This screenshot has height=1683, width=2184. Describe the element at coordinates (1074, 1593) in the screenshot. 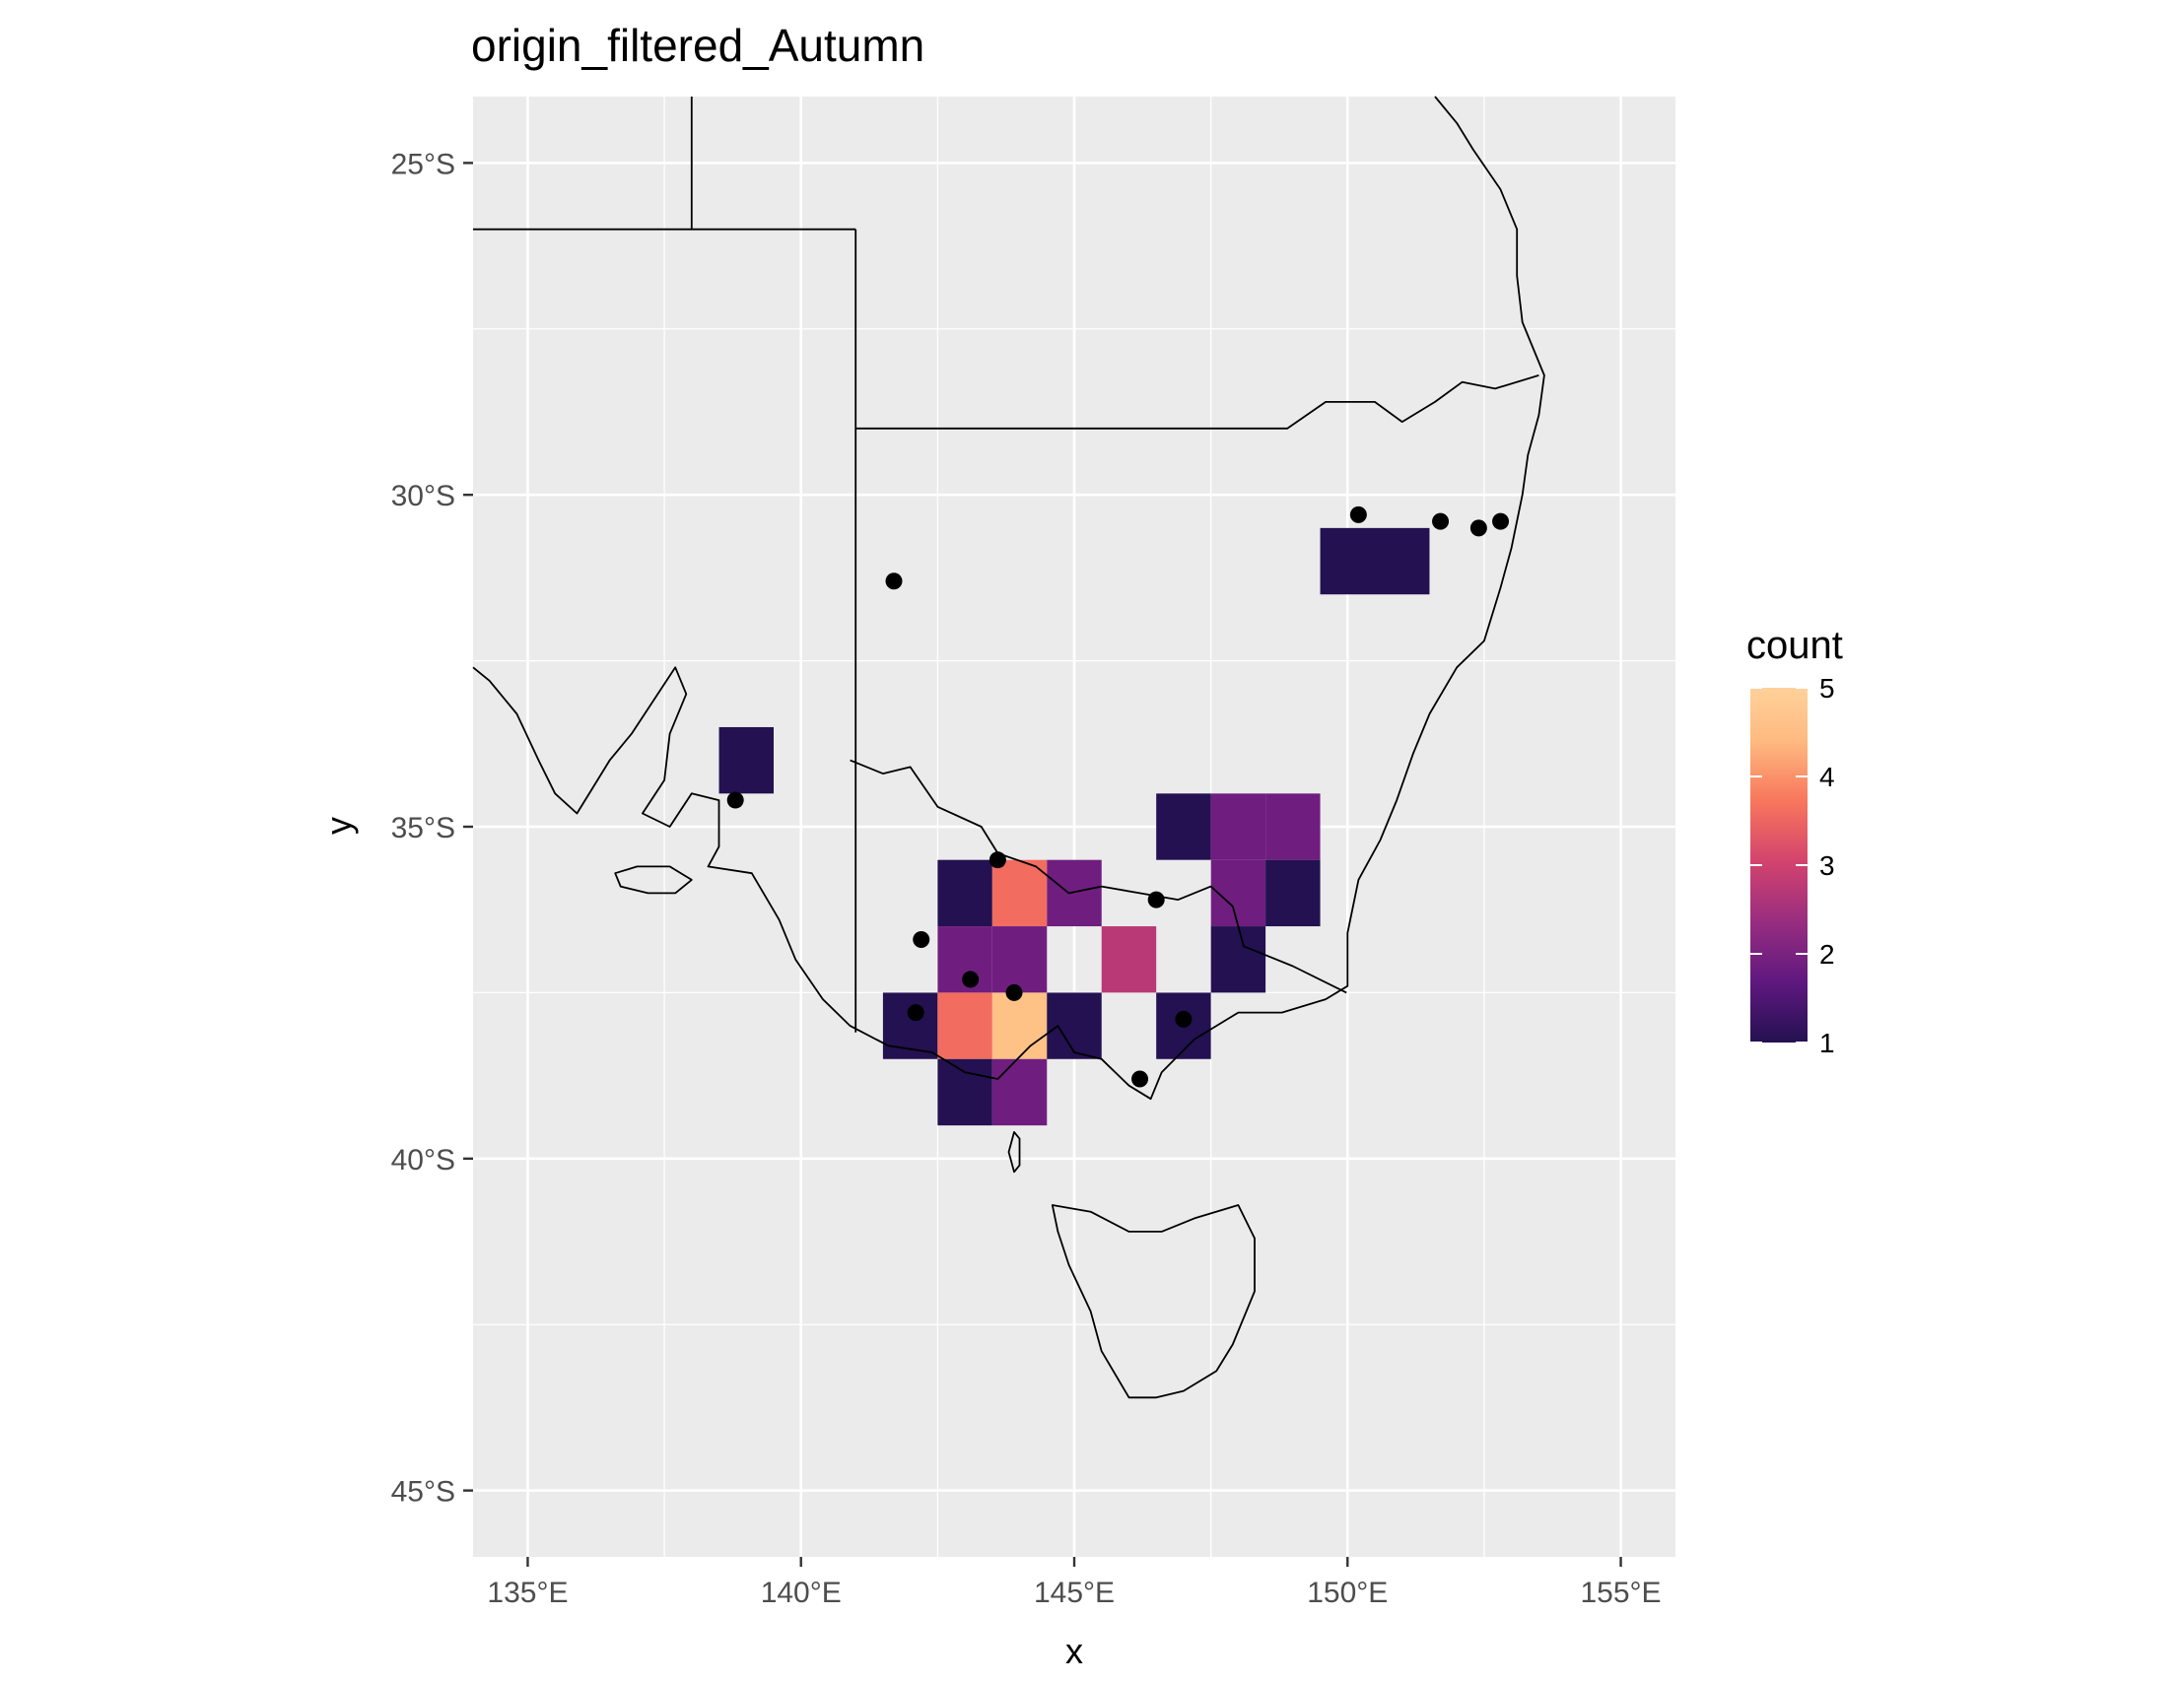

I see `x-tick-label: 145°E` at that location.